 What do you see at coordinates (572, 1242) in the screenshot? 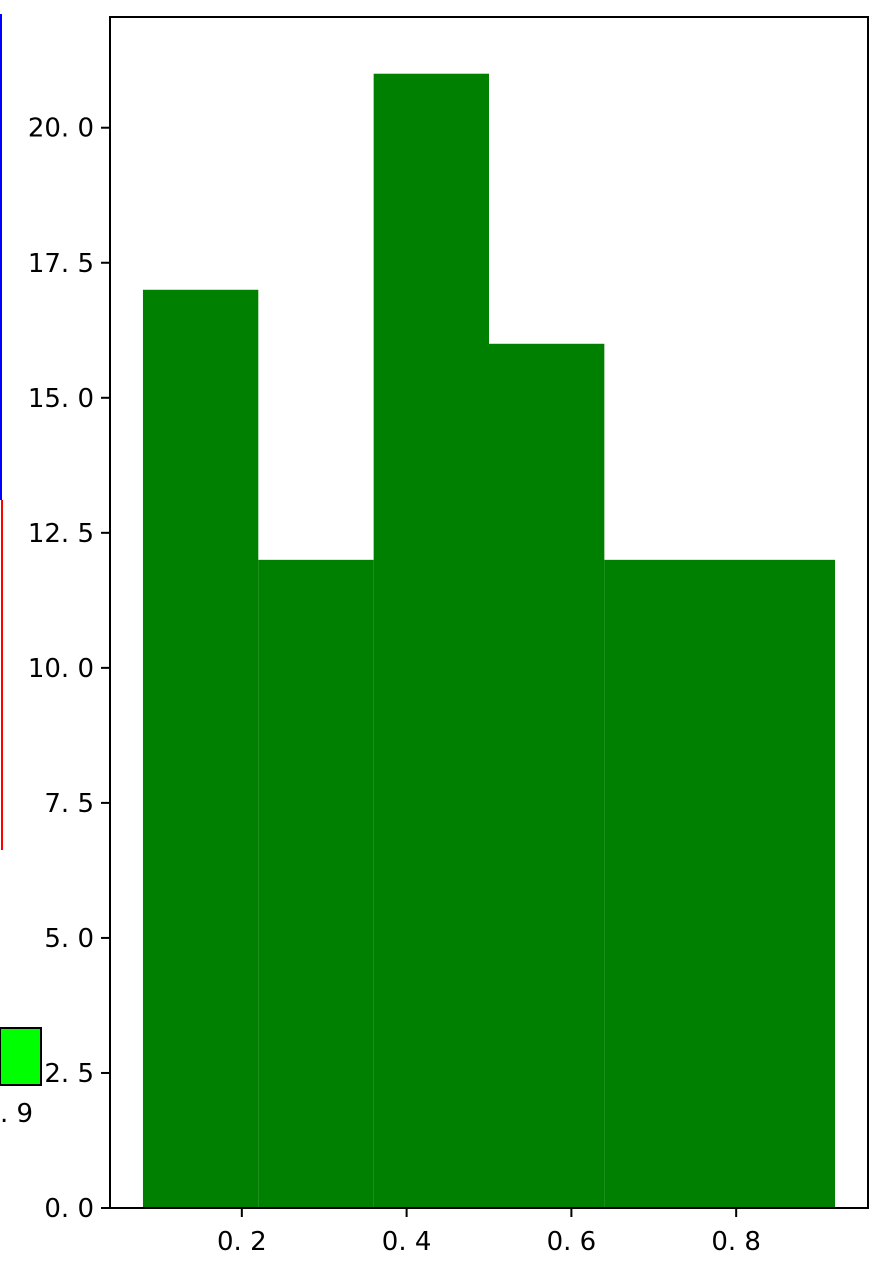
I see `x-tick-label: 0. 6` at bounding box center [572, 1242].